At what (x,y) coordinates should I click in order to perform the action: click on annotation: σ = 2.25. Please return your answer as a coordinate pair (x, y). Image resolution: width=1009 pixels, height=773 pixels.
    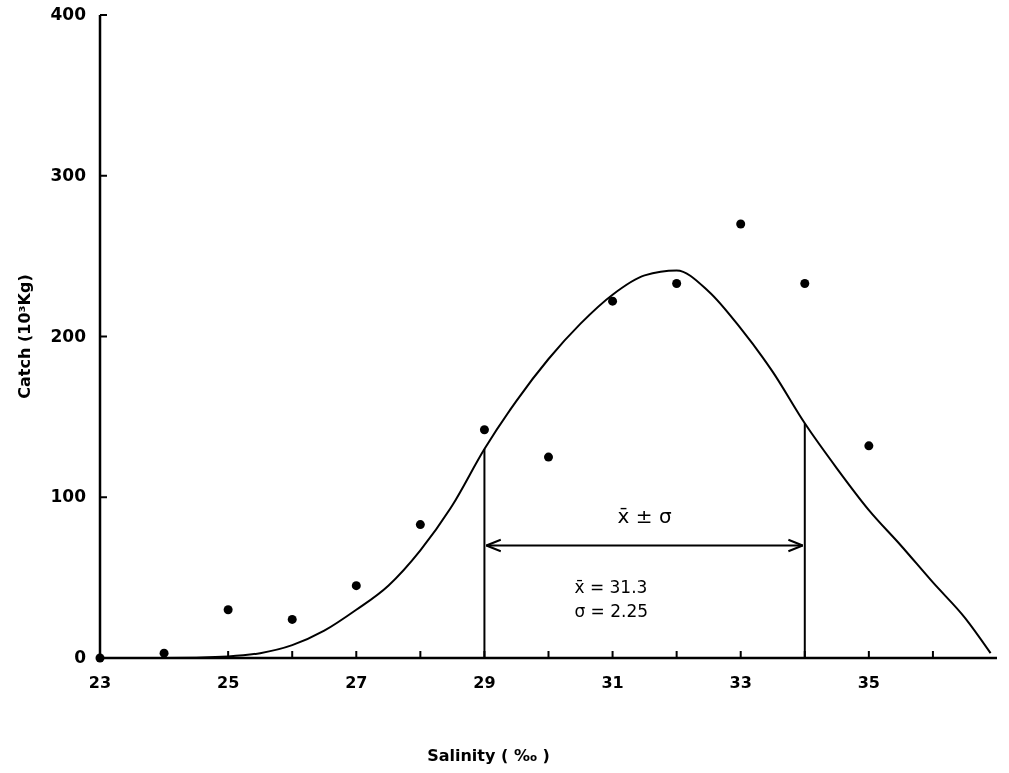
    Looking at the image, I should click on (611, 611).